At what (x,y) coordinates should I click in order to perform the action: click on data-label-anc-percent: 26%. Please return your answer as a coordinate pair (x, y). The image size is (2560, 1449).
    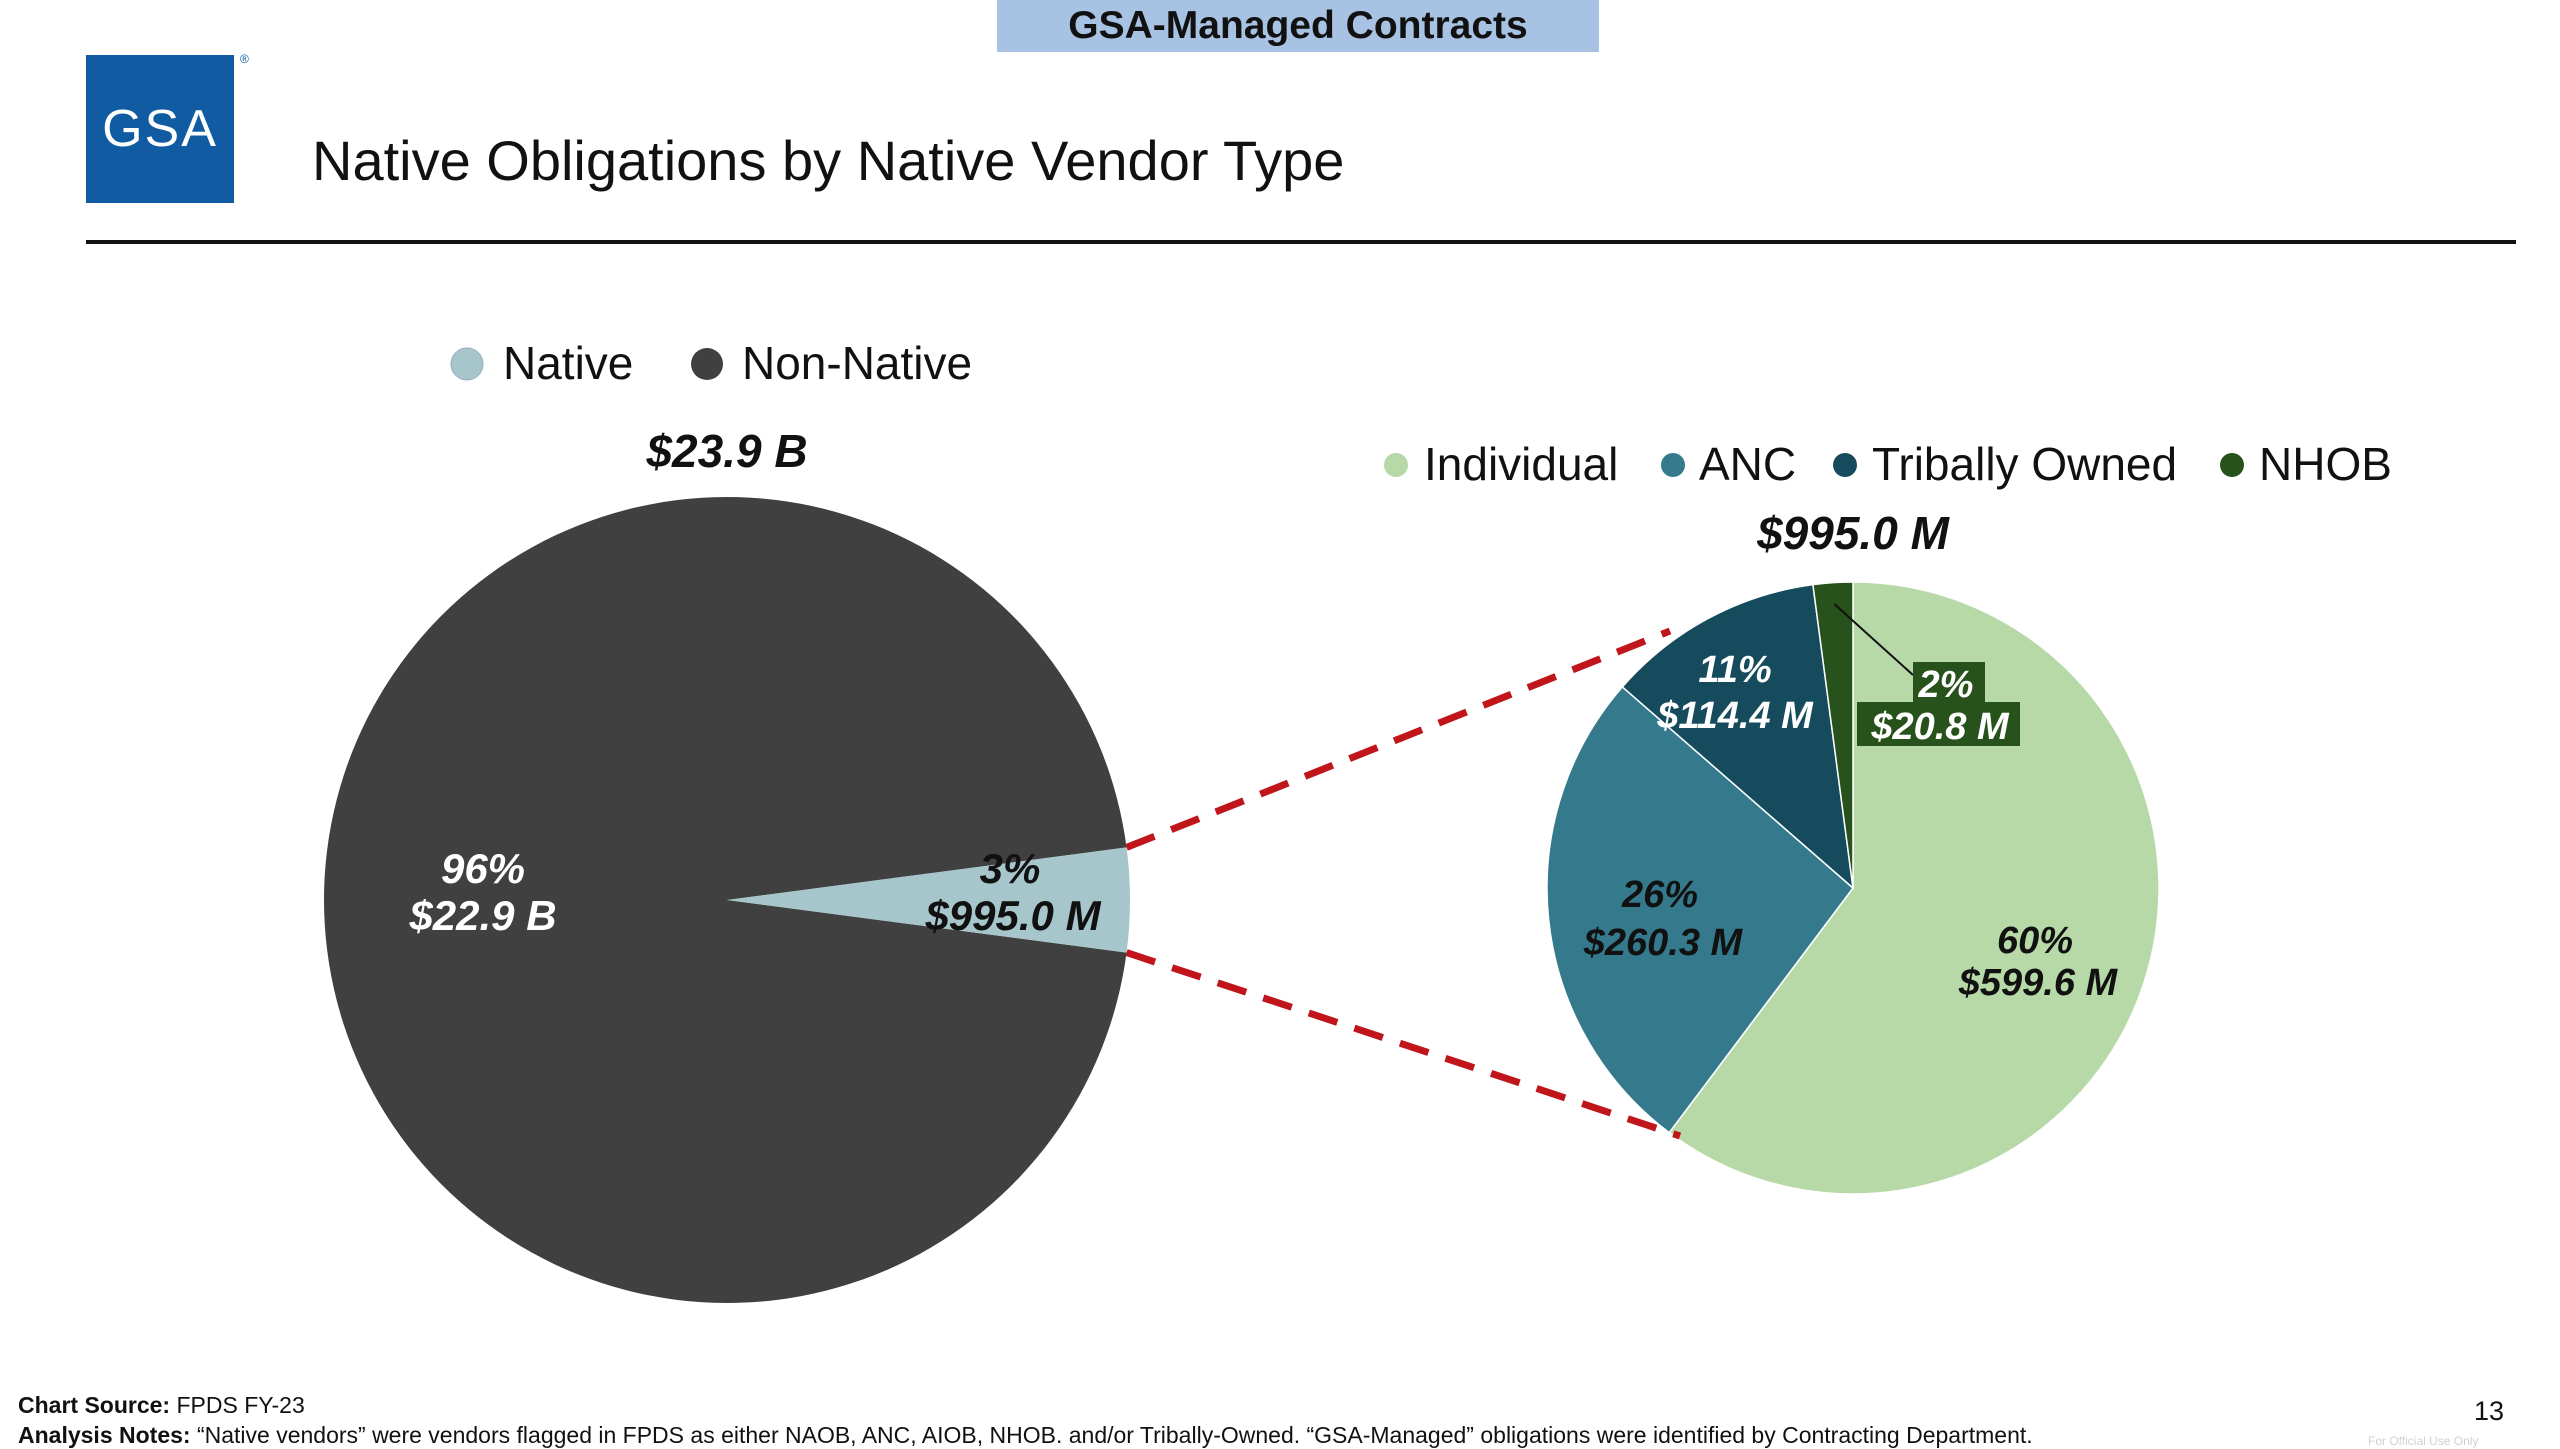
    Looking at the image, I should click on (1659, 895).